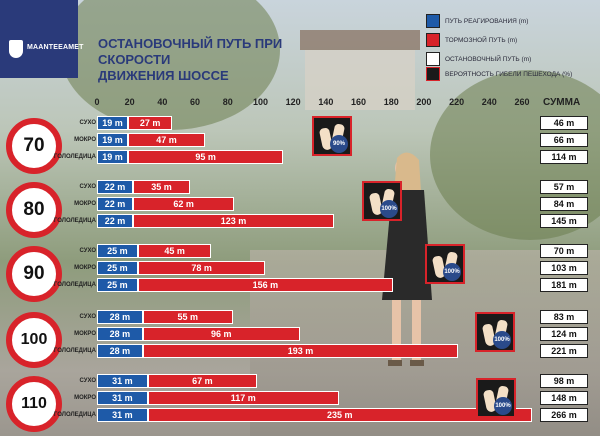 The image size is (600, 436). What do you see at coordinates (564, 123) in the screenshot?
I see `total-distance-value: 46 m` at bounding box center [564, 123].